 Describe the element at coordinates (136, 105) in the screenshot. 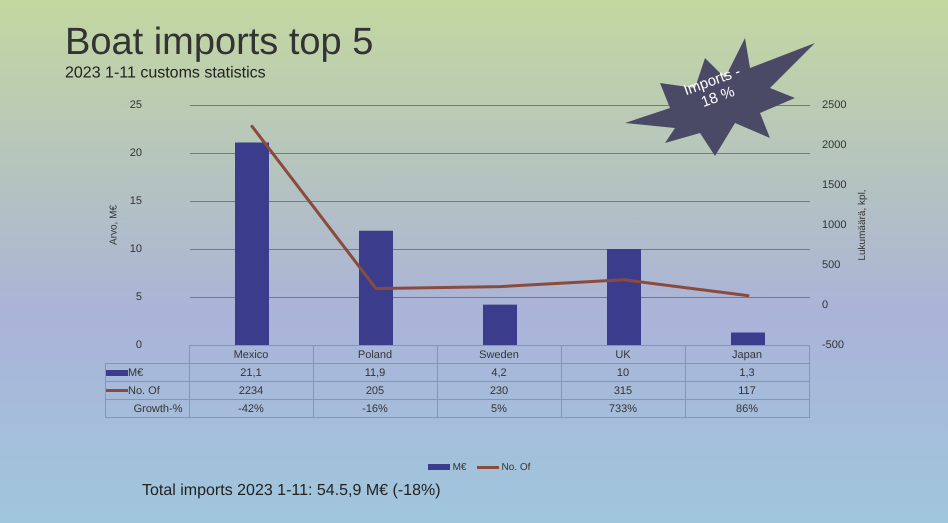

I see `y-tick-label: 25` at that location.